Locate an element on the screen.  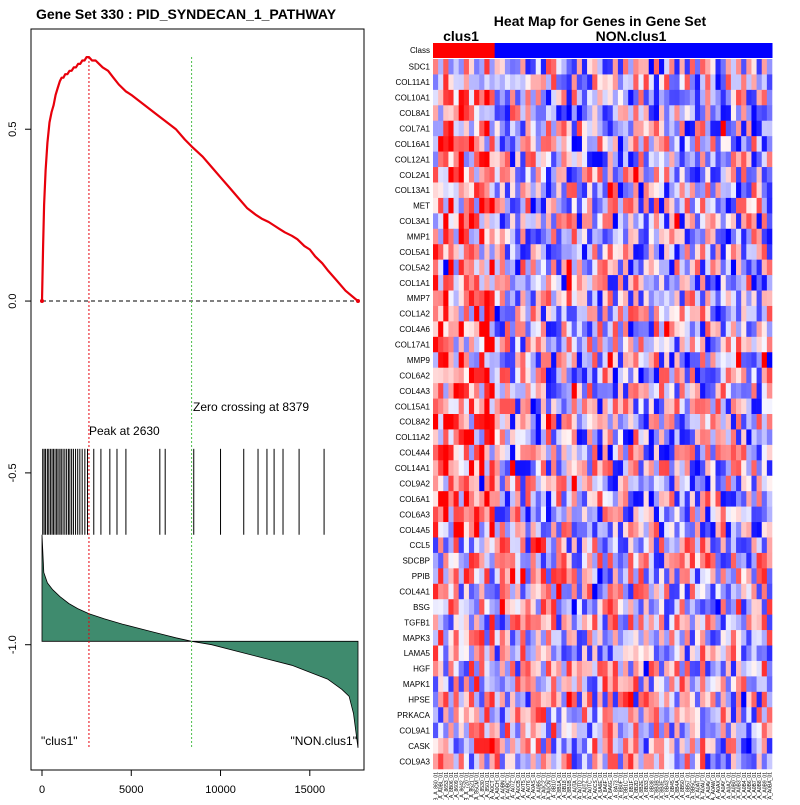
gene-label: COL14A1 is located at coordinates (413, 468).